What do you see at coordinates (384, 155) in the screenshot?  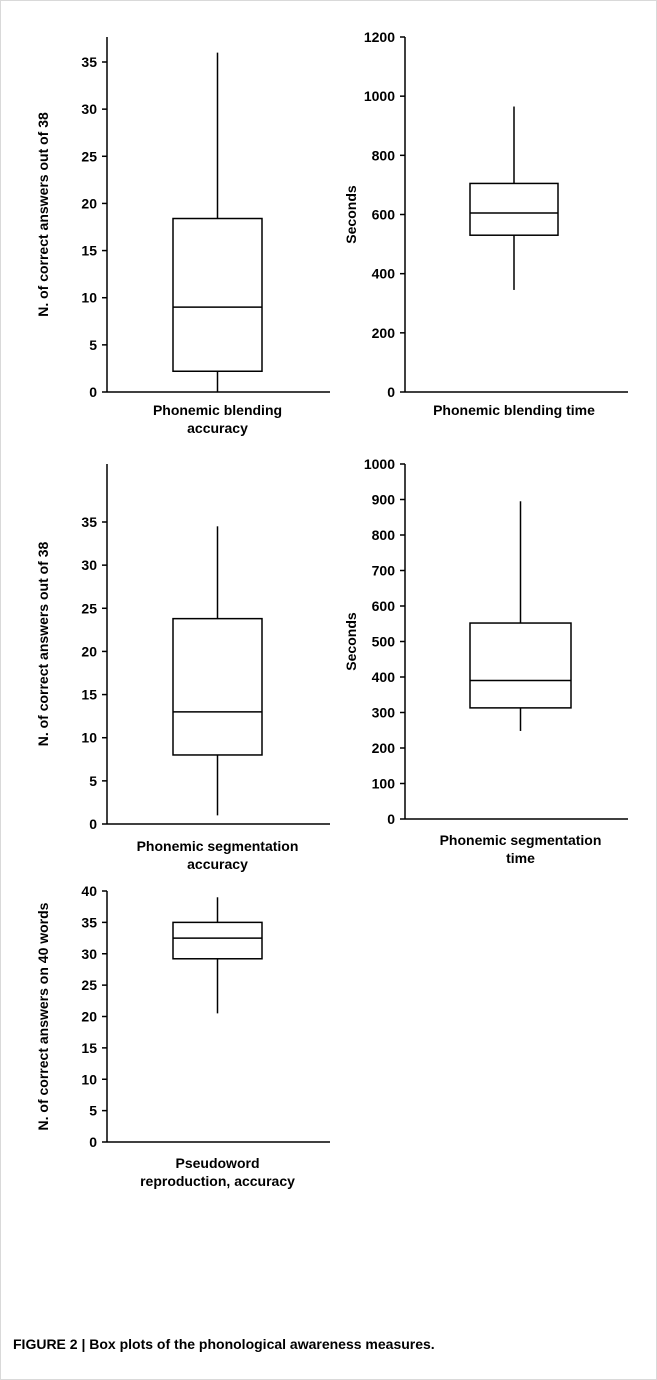 I see `chart-2-y-tick-label: 800` at bounding box center [384, 155].